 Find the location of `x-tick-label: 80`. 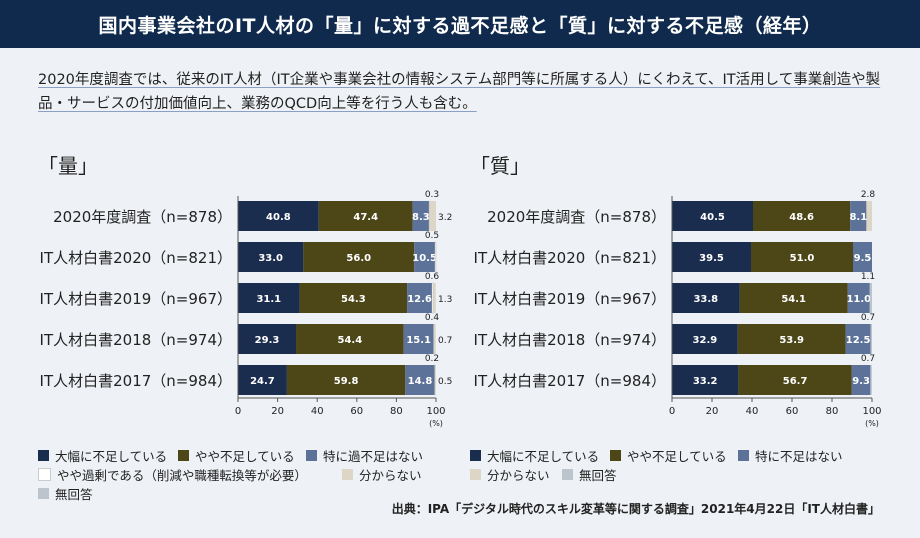

x-tick-label: 80 is located at coordinates (832, 411).